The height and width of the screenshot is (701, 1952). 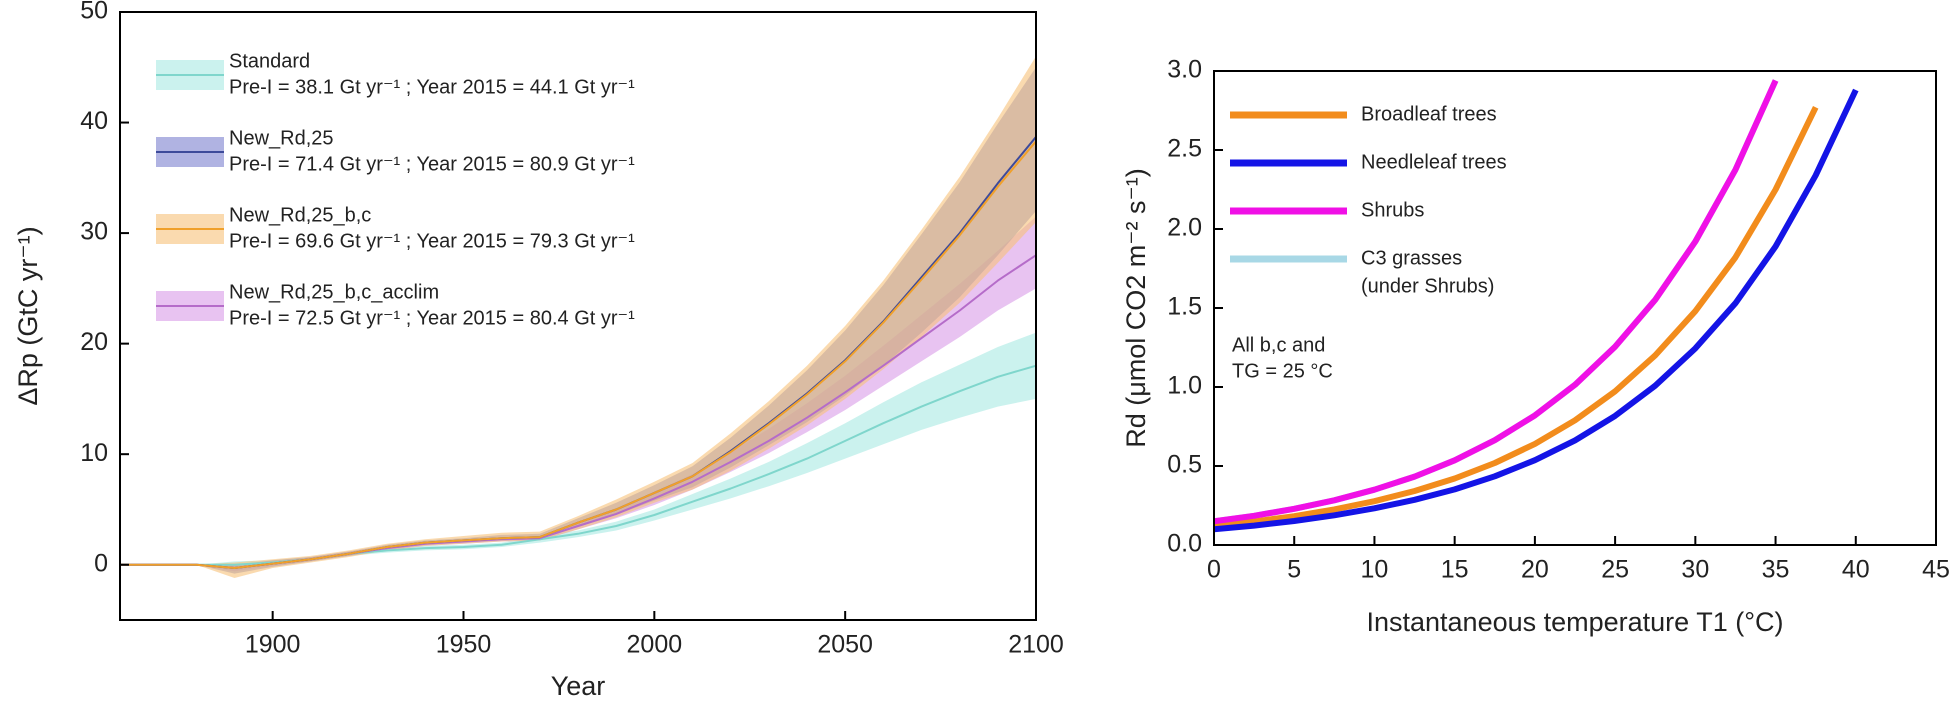 What do you see at coordinates (1184, 228) in the screenshot?
I see `y-tick-label: 2.0` at bounding box center [1184, 228].